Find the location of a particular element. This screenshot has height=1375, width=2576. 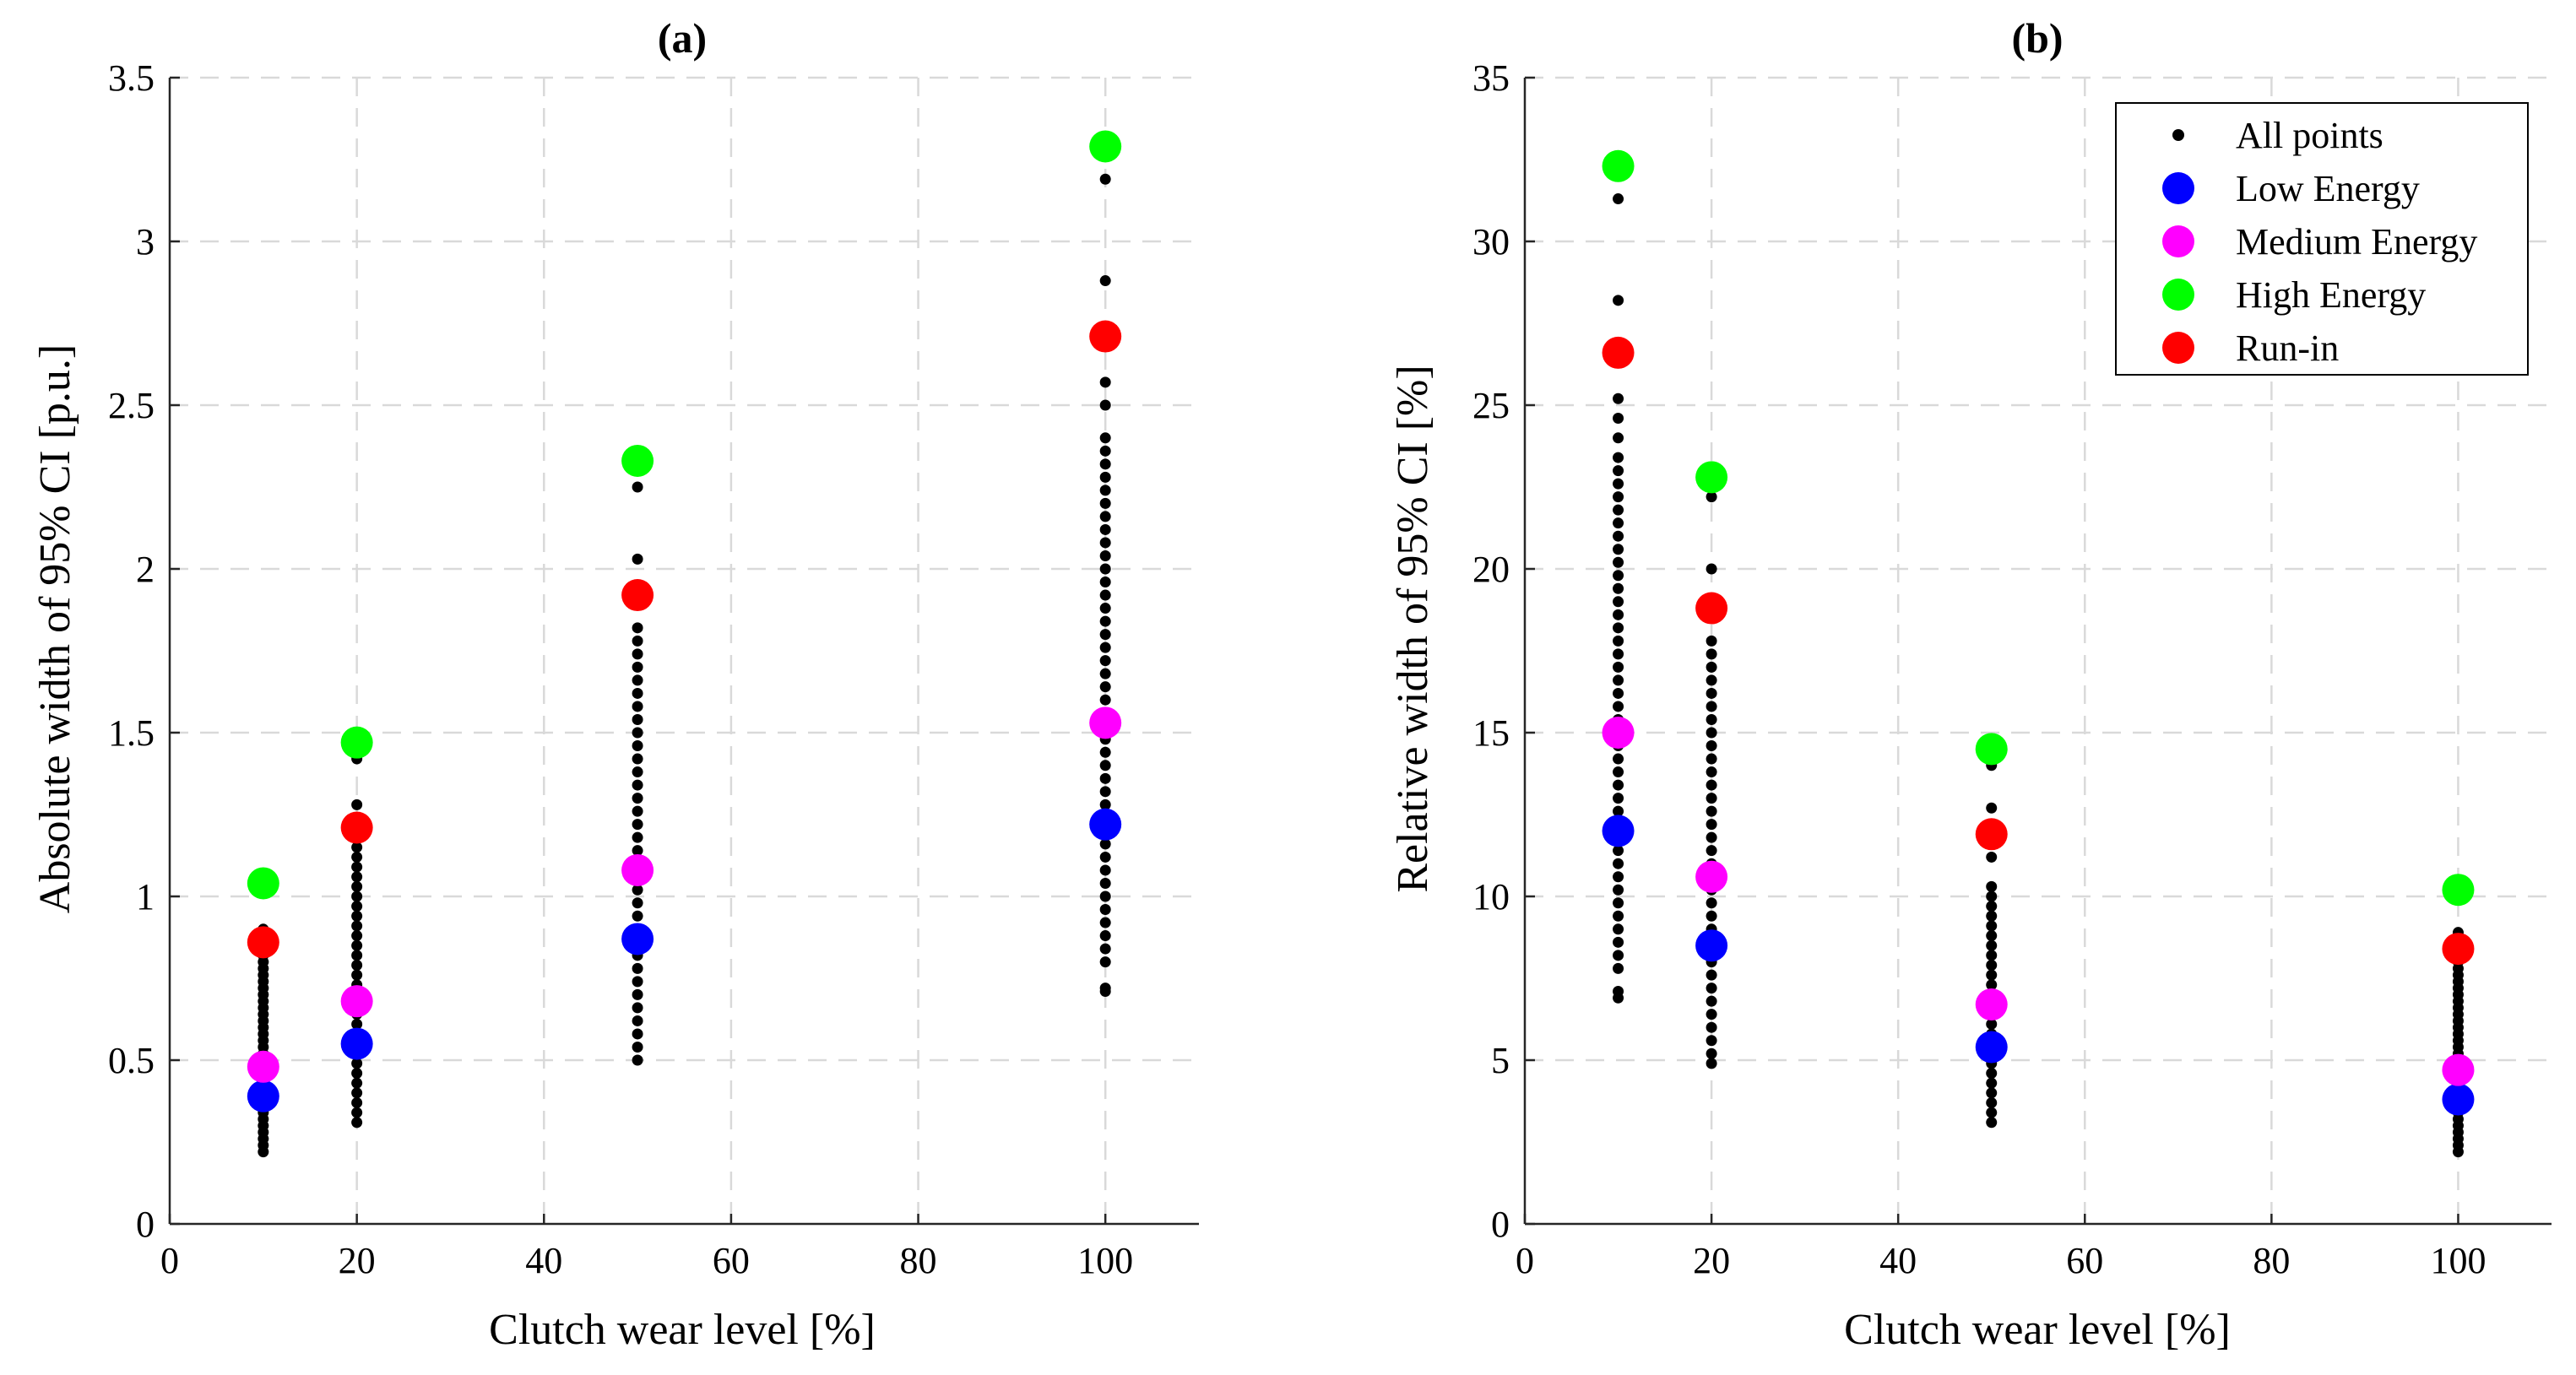

panel-b-x-tick-label: 80 is located at coordinates (2271, 1260).